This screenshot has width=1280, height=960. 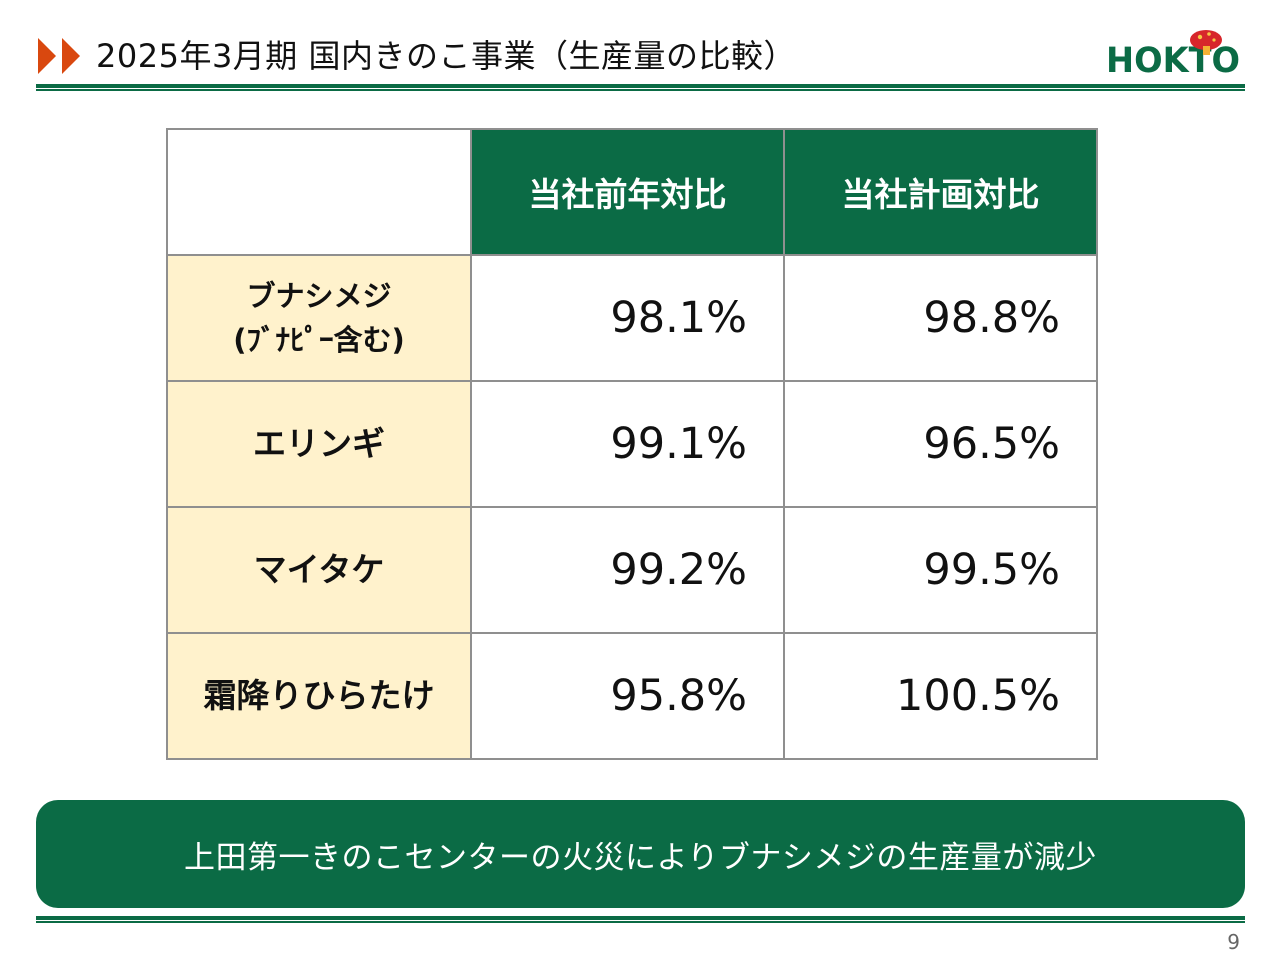 I want to click on row-label-bunashimeji: ブナシメジ (ﾌﾞﾅﾋﾟｰ含む), so click(x=319, y=318).